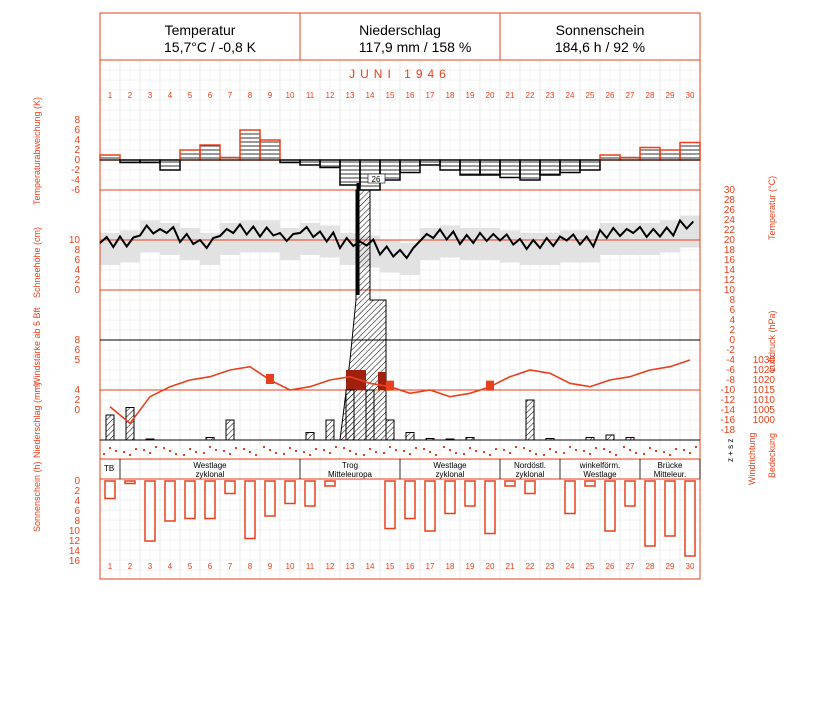  Describe the element at coordinates (470, 95) in the screenshot. I see `day-number-top: 19` at that location.